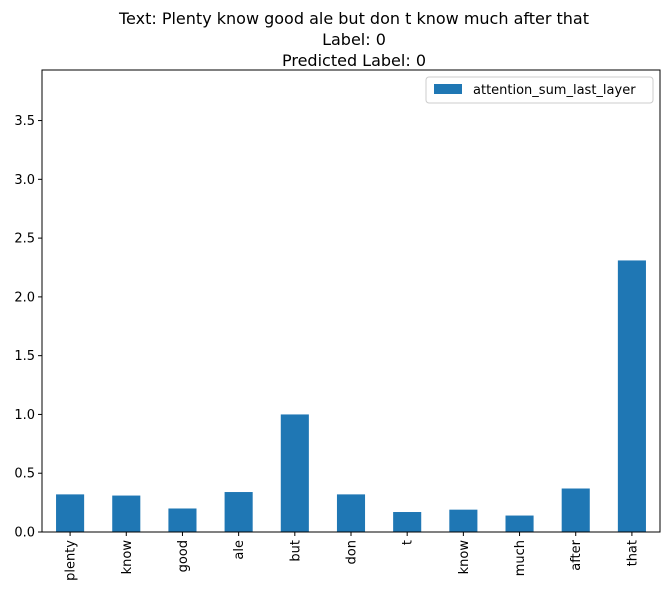 The height and width of the screenshot is (595, 671). What do you see at coordinates (182, 520) in the screenshot?
I see `bar-good` at bounding box center [182, 520].